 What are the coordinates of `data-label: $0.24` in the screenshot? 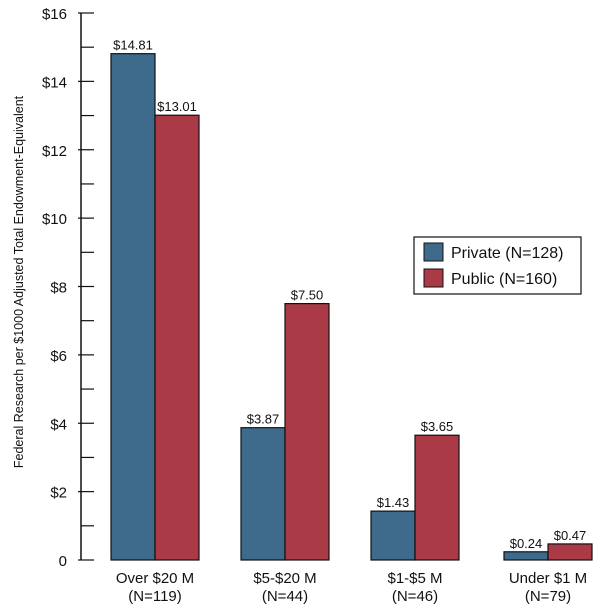 It's located at (526, 543).